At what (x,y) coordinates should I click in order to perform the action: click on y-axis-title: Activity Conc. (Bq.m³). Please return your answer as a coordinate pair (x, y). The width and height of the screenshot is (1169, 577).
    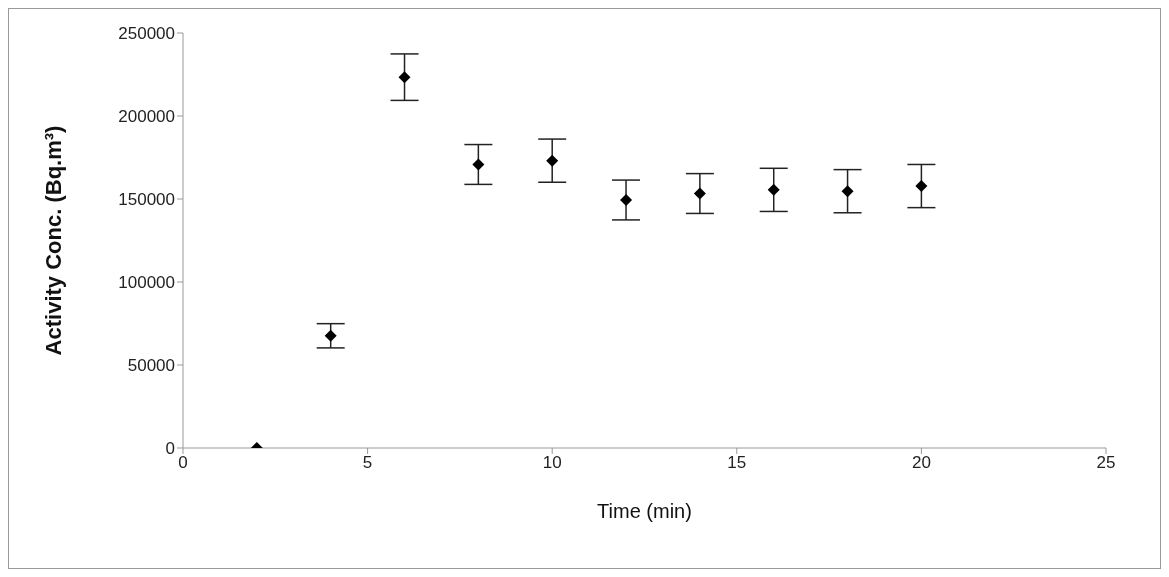
    Looking at the image, I should click on (53, 240).